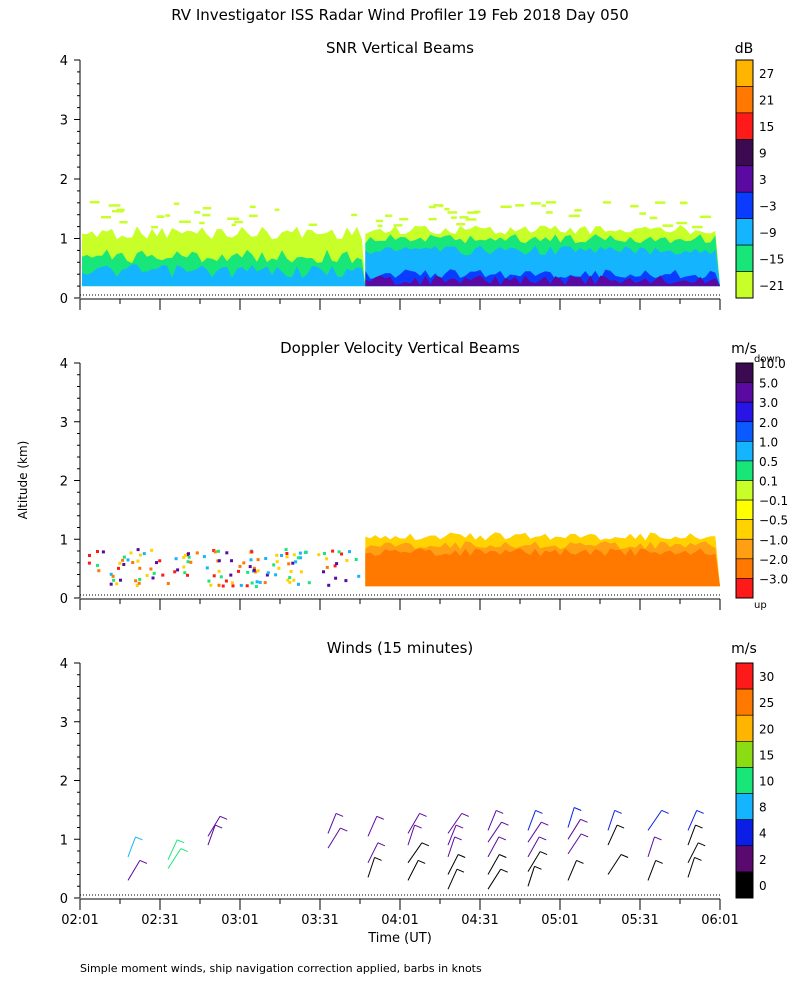 The width and height of the screenshot is (800, 1000). What do you see at coordinates (772, 364) in the screenshot?
I see `doppler-colorbar-label: 10.0` at bounding box center [772, 364].